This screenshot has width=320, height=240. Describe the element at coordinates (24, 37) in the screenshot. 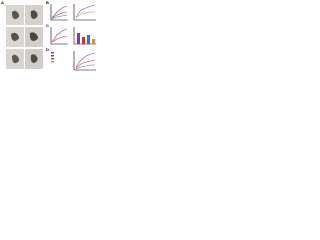

I see `image-grid` at that location.